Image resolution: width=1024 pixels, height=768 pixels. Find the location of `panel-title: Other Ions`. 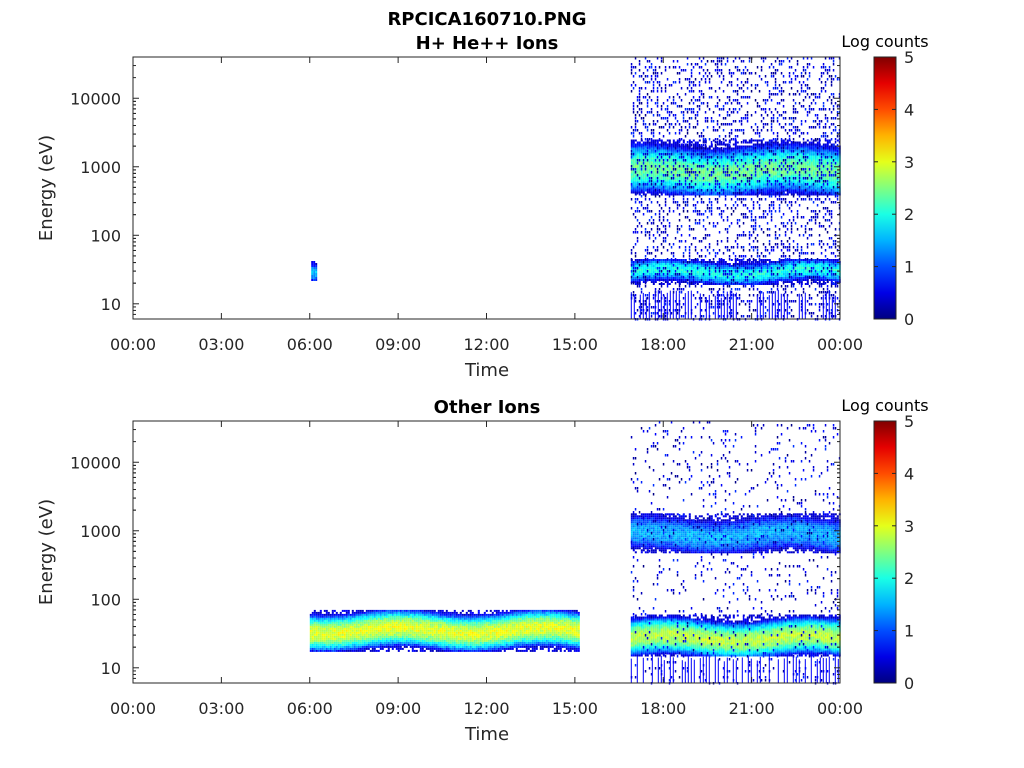

panel-title: Other Ions is located at coordinates (487, 407).